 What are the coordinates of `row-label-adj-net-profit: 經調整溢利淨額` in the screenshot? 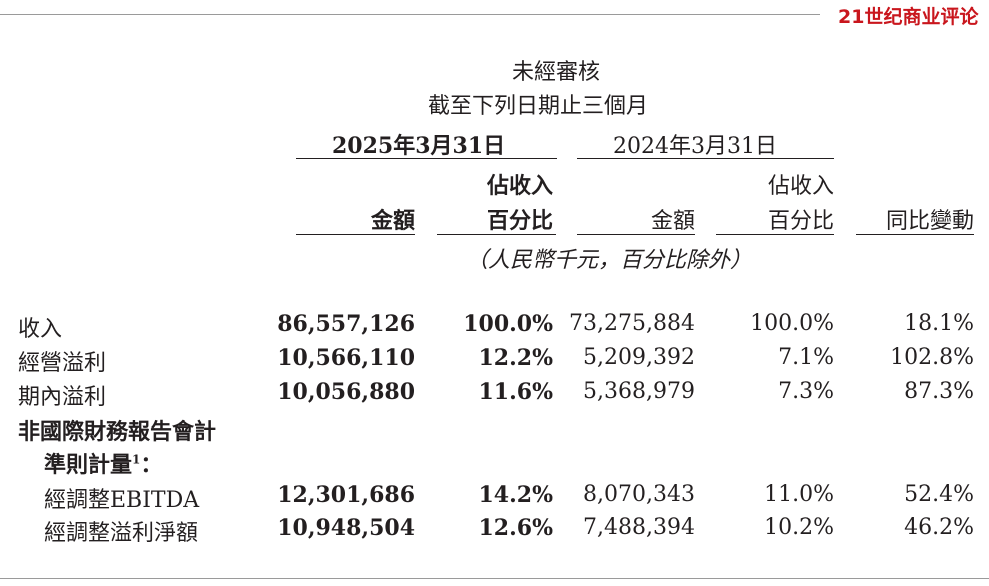 It's located at (121, 533).